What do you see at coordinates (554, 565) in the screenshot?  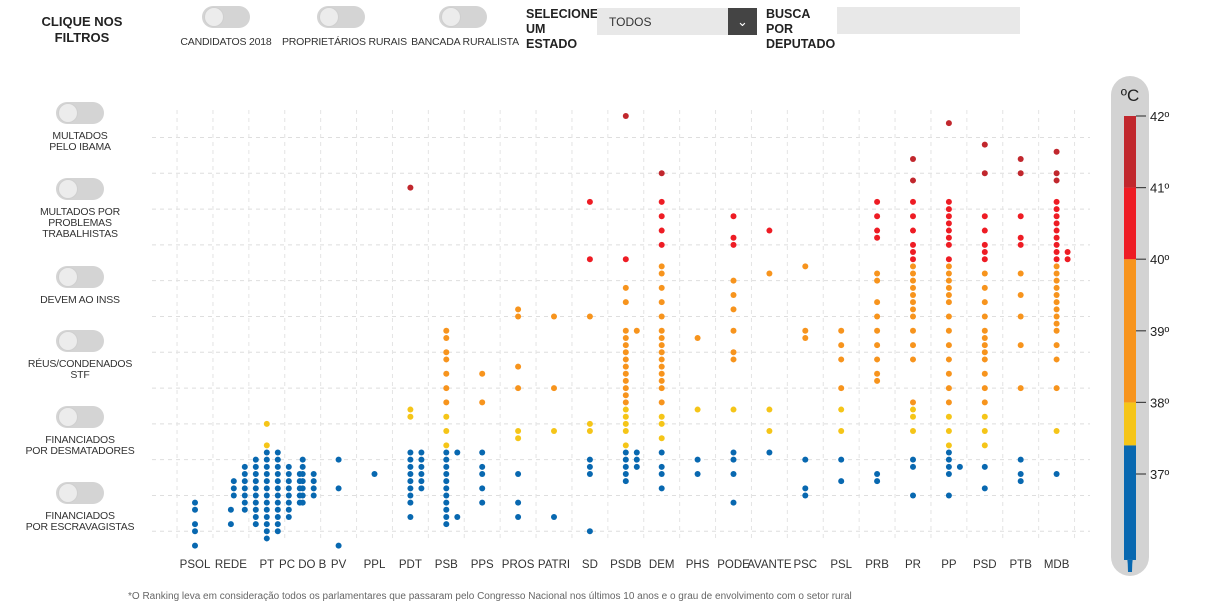 I see `party-label: PATRI` at bounding box center [554, 565].